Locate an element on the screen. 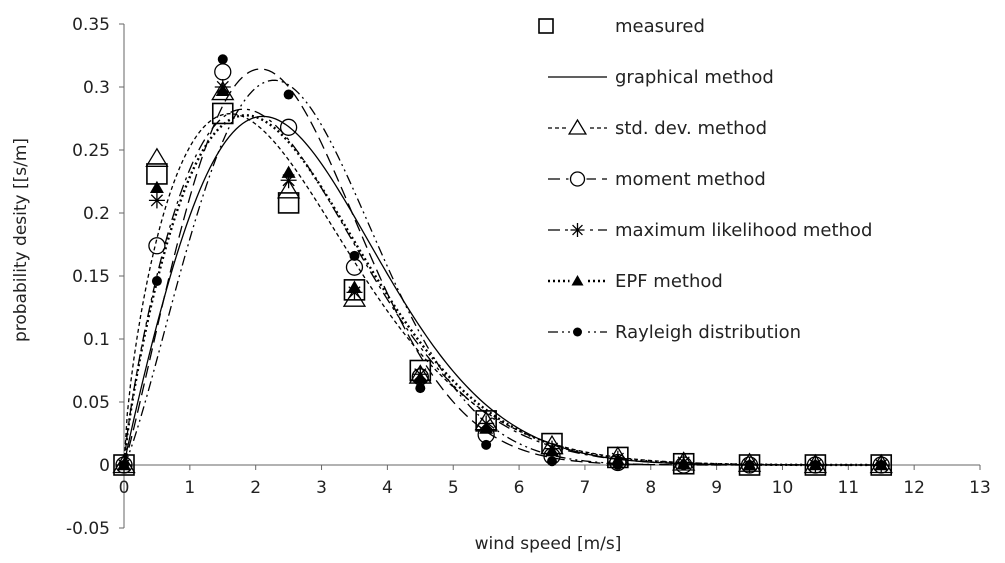  x-tick-label: 12 is located at coordinates (914, 488).